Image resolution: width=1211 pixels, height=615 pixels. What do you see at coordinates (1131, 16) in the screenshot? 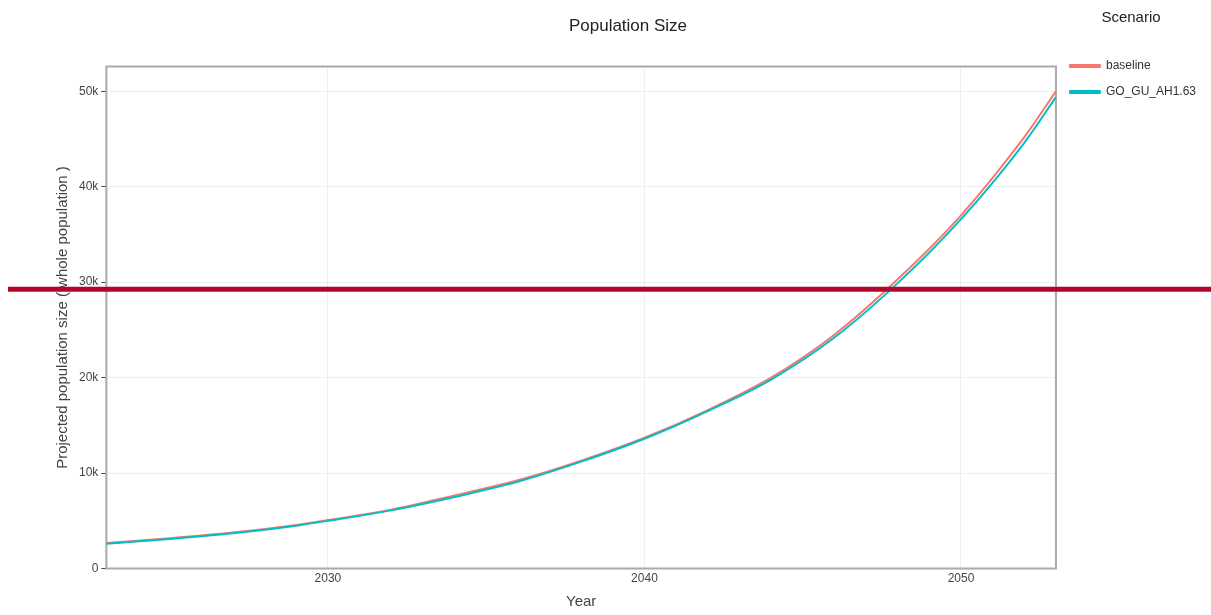
I see `legend-title: Scenario` at bounding box center [1131, 16].